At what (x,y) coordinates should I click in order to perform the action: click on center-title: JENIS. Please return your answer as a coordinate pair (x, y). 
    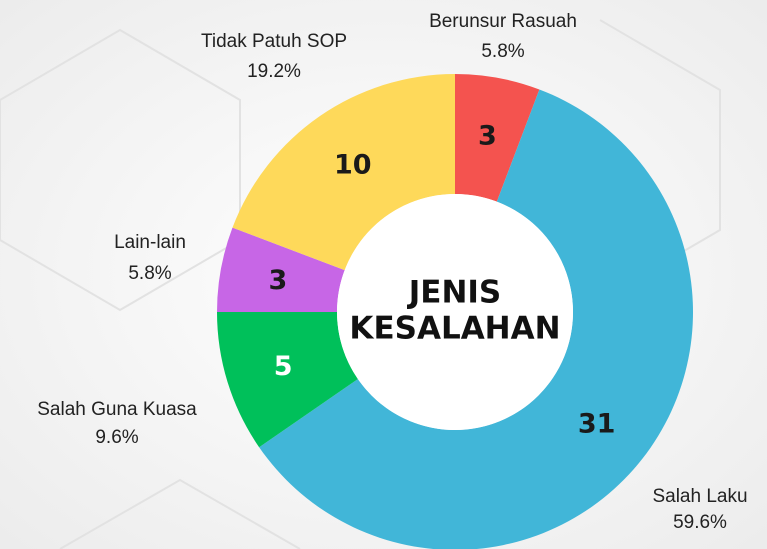
    Looking at the image, I should click on (454, 293).